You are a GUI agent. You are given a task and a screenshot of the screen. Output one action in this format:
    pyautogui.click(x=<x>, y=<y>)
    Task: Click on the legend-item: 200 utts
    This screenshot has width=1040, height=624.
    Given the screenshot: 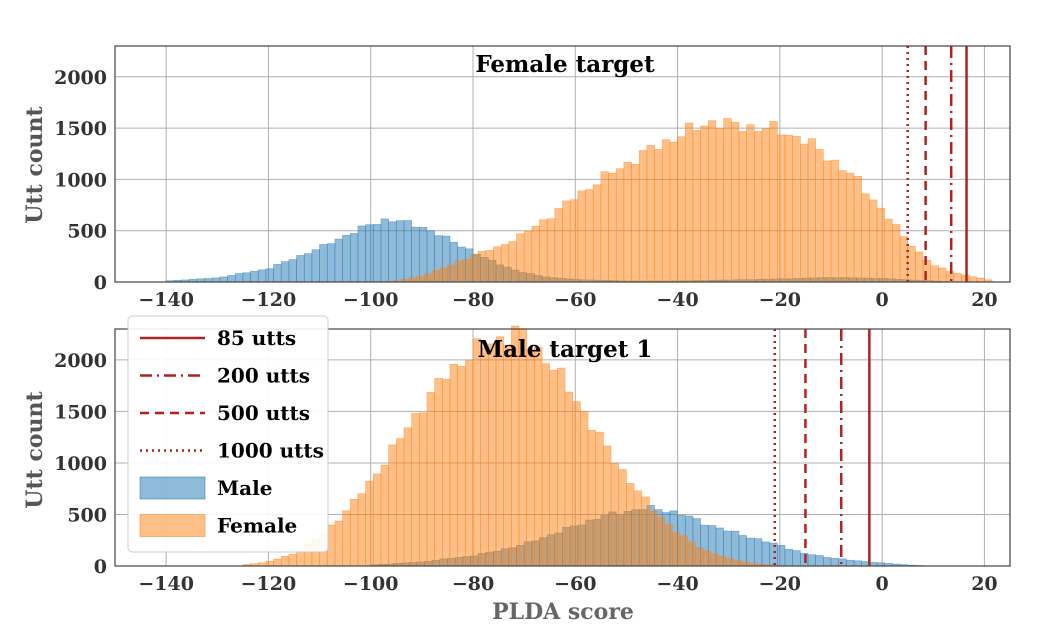 What is the action you would take?
    pyautogui.click(x=225, y=376)
    